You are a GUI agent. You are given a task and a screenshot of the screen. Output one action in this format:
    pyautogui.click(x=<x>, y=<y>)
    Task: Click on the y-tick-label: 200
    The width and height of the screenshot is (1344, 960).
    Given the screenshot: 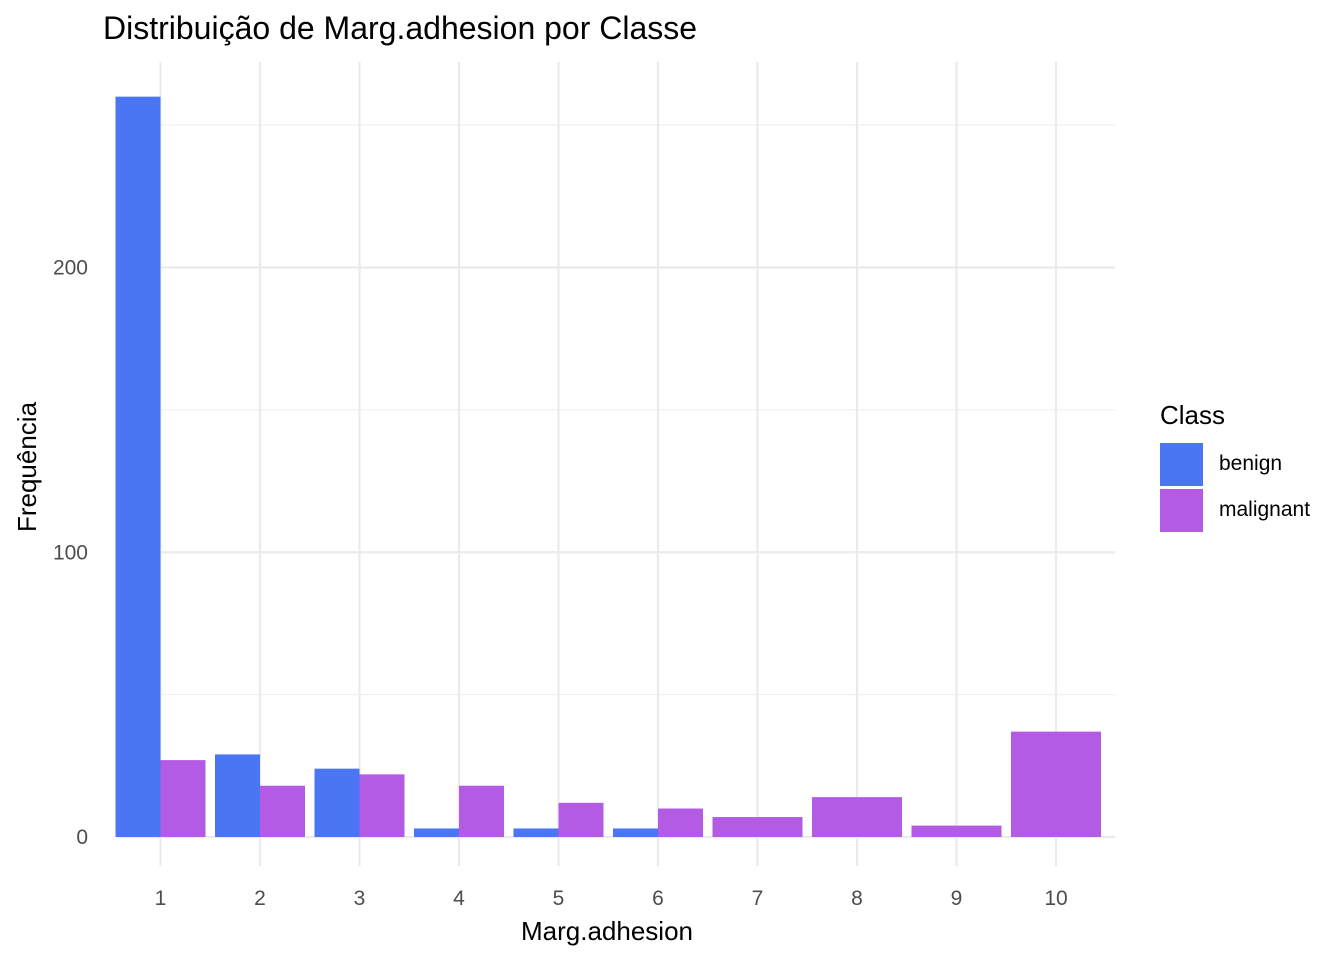 What is the action you would take?
    pyautogui.click(x=70, y=268)
    